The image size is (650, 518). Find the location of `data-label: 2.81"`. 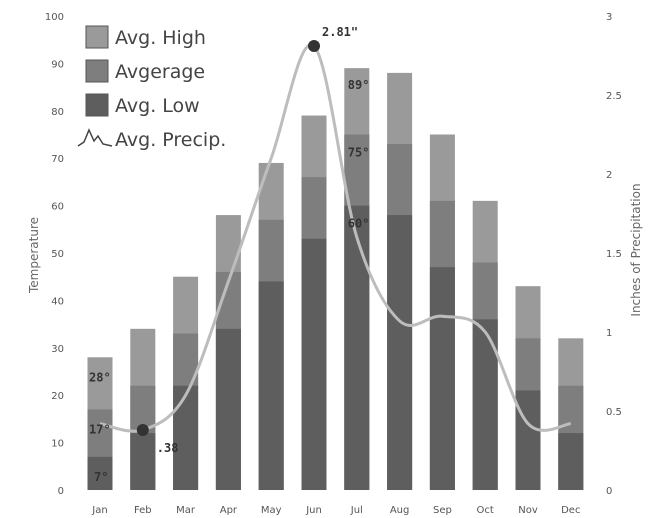

data-label: 2.81" is located at coordinates (340, 32).